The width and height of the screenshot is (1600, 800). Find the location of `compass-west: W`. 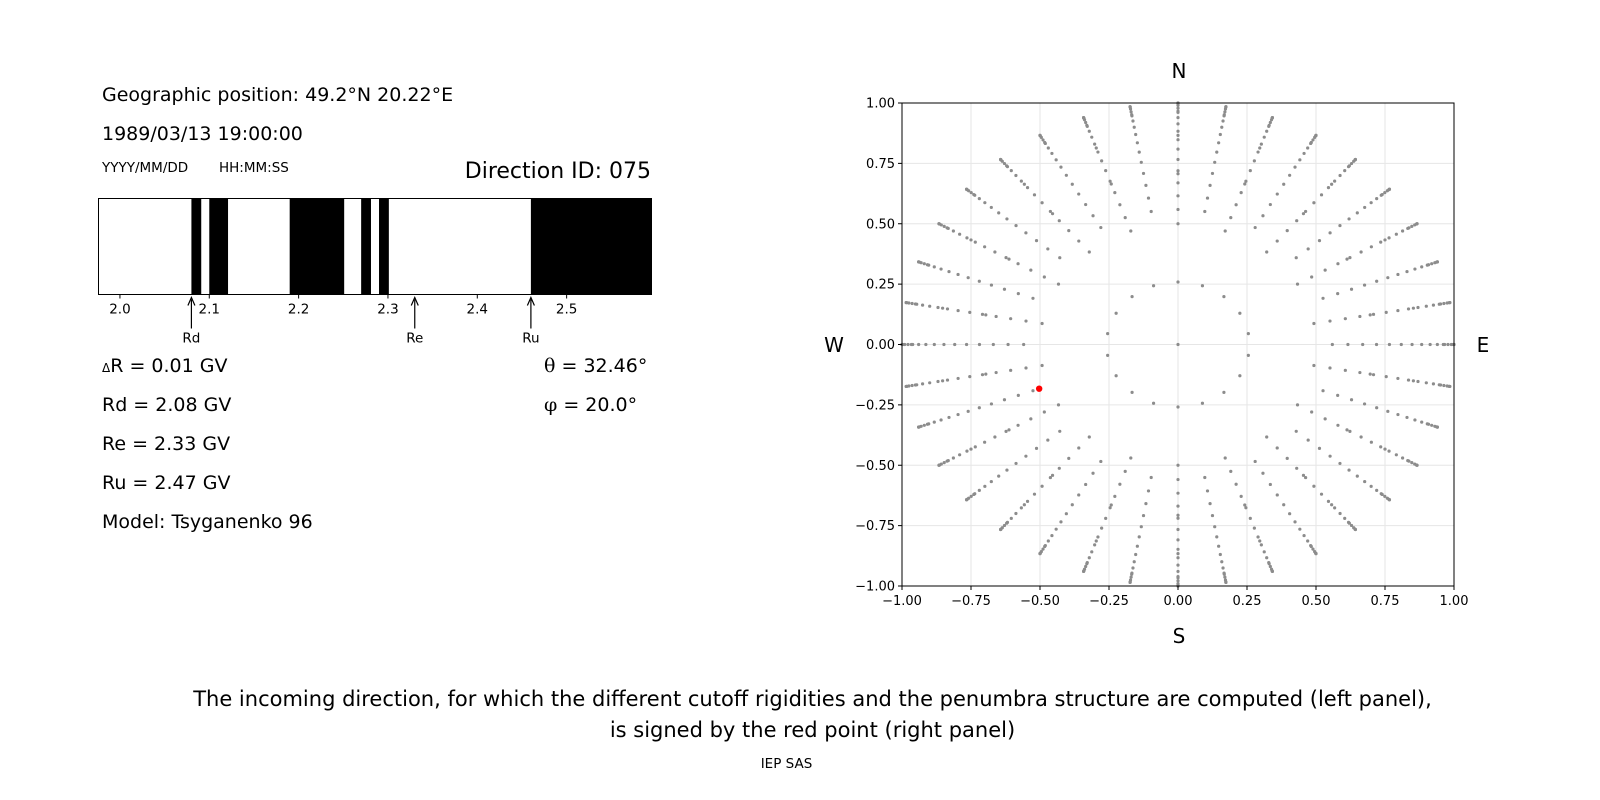

compass-west: W is located at coordinates (834, 345).